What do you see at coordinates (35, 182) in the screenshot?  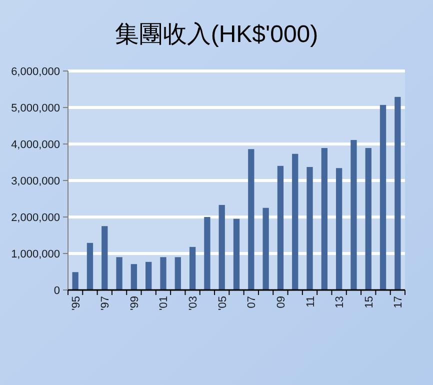 I see `y-tick-label: 3,000,000` at bounding box center [35, 182].